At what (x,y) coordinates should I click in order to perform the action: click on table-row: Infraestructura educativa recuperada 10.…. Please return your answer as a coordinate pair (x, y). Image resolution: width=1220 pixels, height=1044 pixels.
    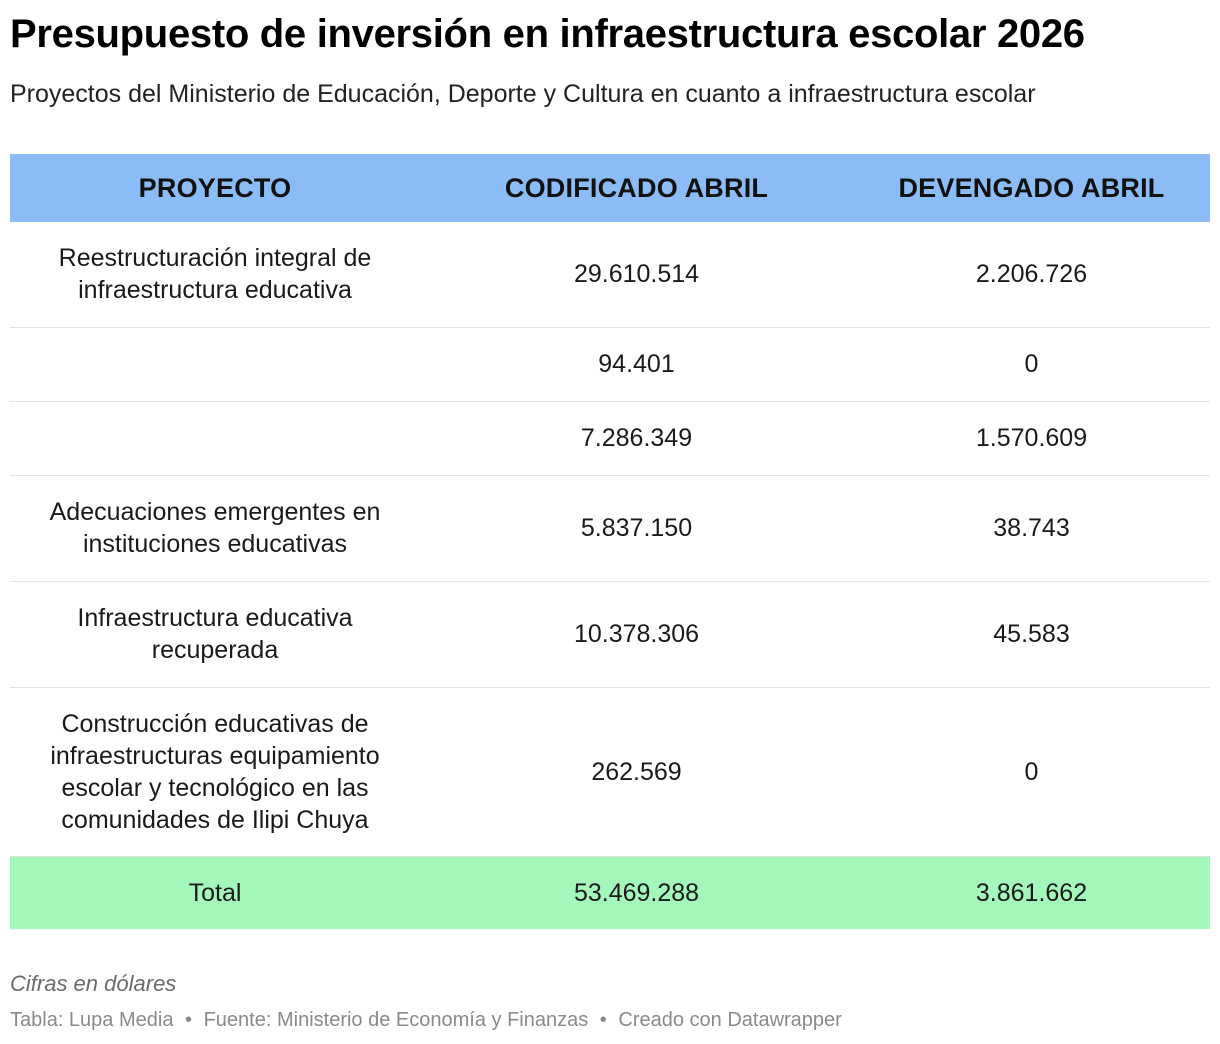
    Looking at the image, I should click on (610, 634).